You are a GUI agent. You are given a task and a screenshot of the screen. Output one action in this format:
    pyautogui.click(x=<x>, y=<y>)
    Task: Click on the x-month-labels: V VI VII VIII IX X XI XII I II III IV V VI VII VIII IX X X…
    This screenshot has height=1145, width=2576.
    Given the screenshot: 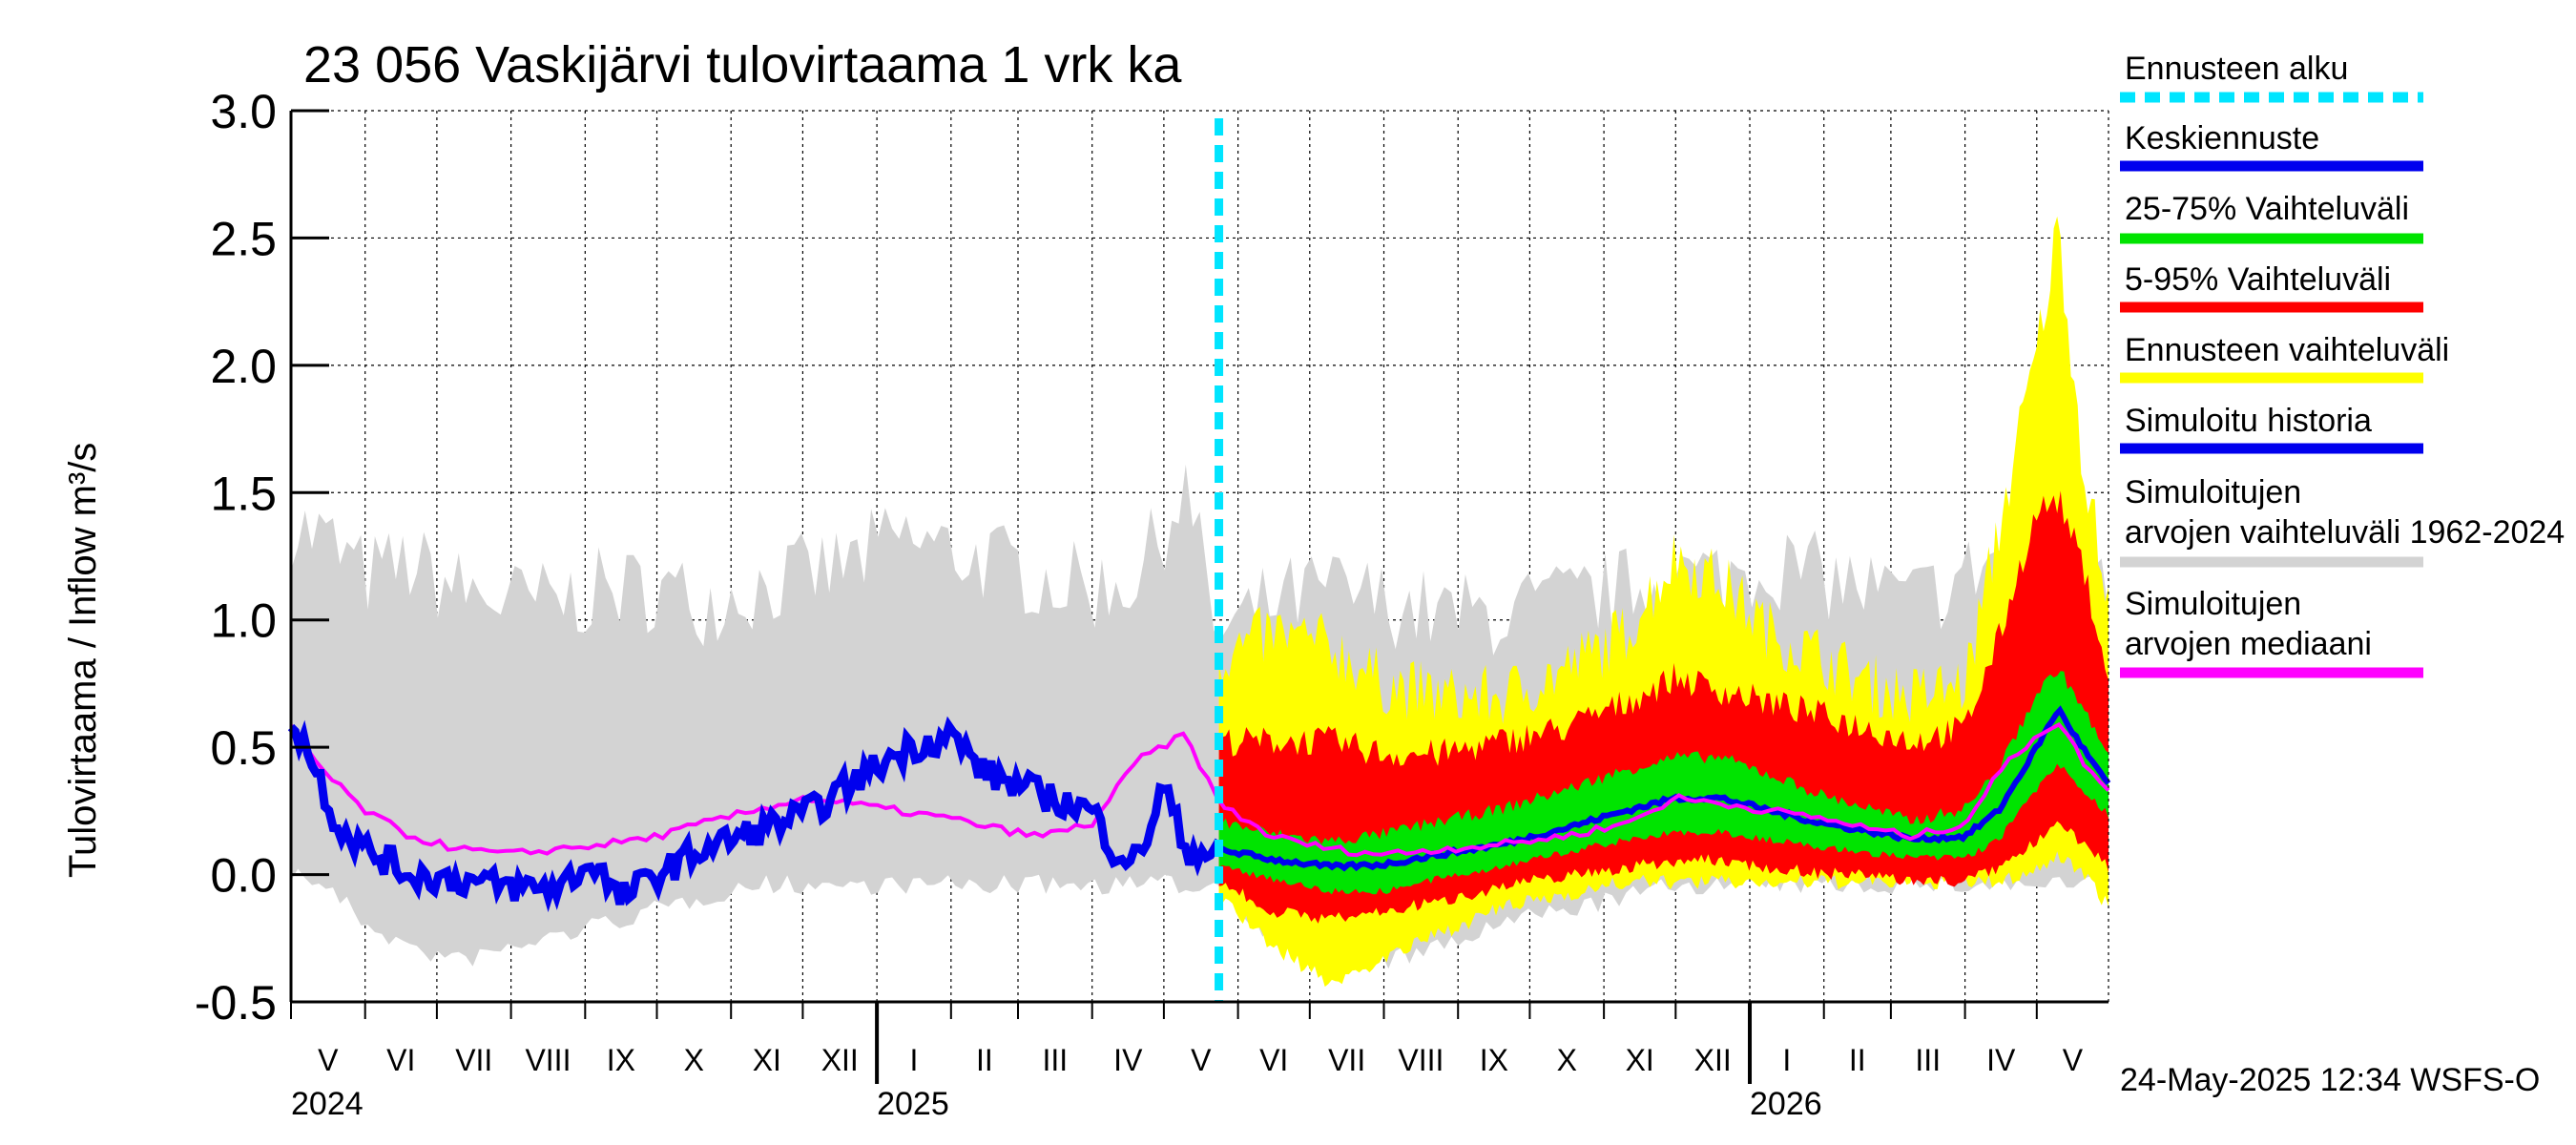 What is the action you would take?
    pyautogui.click(x=1187, y=1043)
    